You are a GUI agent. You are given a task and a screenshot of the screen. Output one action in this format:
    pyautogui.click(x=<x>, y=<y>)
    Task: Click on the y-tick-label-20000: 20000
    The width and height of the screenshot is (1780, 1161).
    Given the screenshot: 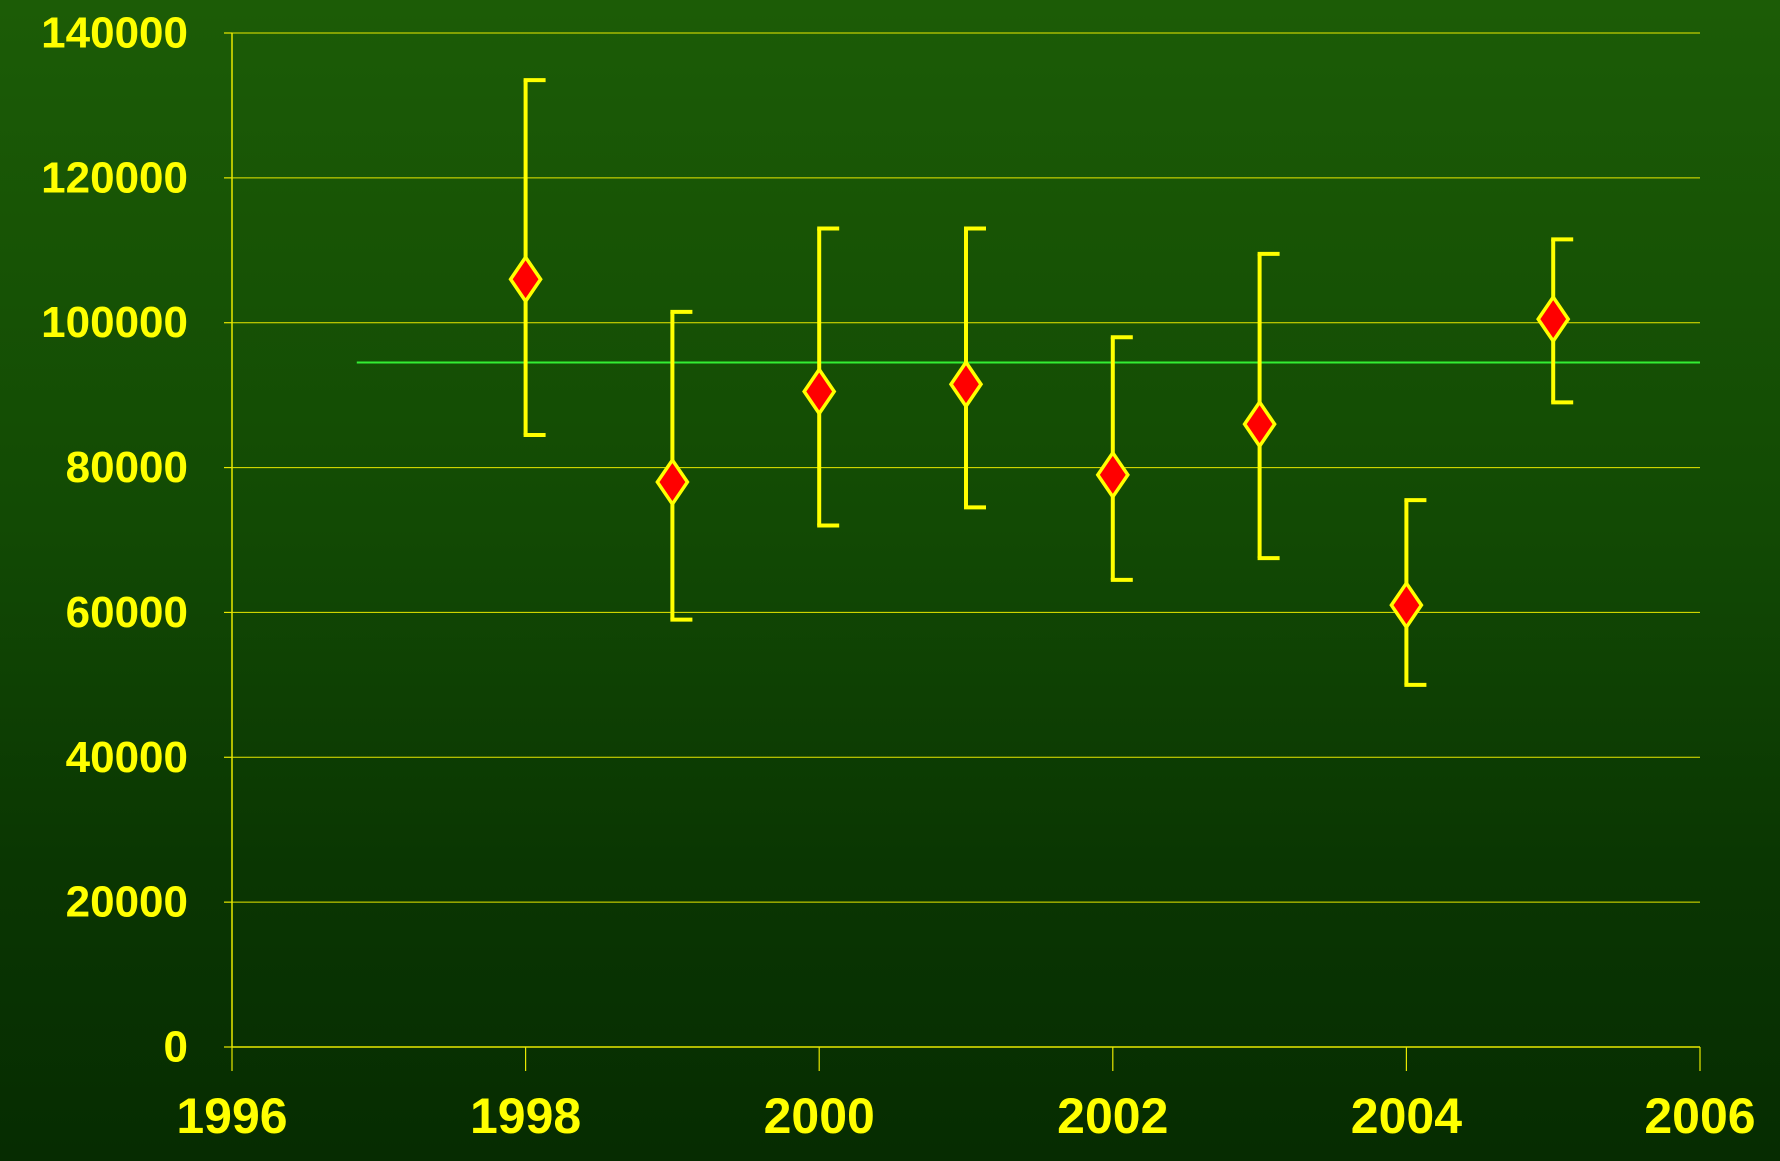 What is the action you would take?
    pyautogui.click(x=127, y=902)
    